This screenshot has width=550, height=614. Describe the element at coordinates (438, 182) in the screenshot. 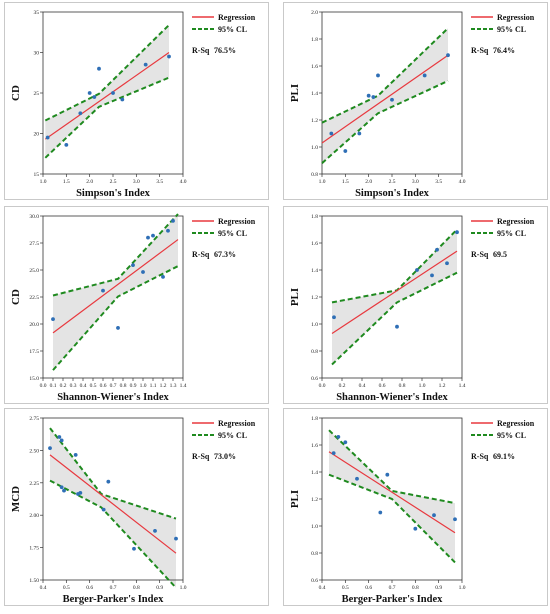

I see `x-tick-label: 3.5` at that location.